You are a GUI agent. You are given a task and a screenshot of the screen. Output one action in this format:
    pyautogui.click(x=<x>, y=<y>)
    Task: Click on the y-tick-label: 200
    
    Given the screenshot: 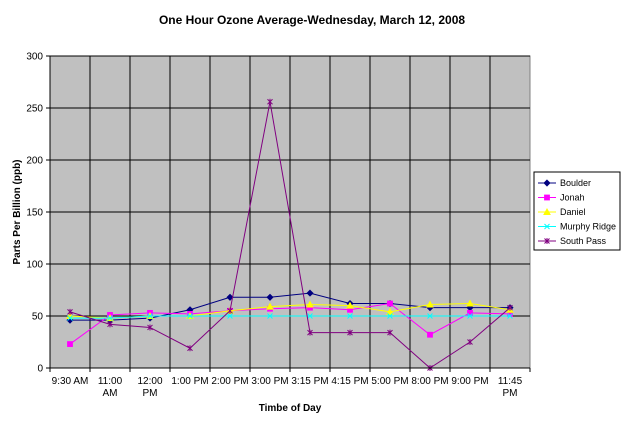 What is the action you would take?
    pyautogui.click(x=34, y=161)
    